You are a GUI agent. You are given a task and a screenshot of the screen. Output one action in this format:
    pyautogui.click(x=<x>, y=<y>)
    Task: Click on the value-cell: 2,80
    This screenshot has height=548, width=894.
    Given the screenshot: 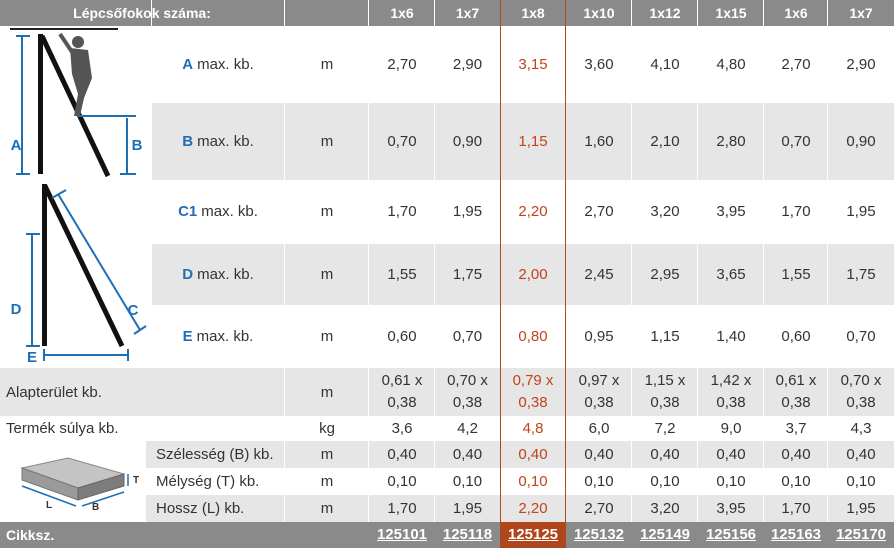 What is the action you would take?
    pyautogui.click(x=731, y=141)
    